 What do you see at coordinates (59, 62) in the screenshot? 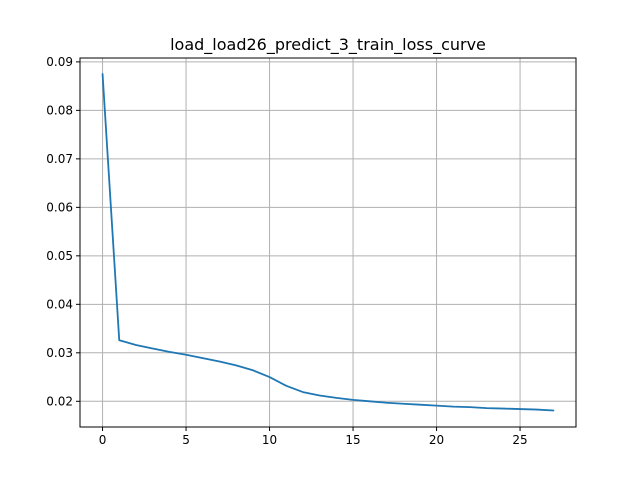
I see `y-tick-label: 0.09` at bounding box center [59, 62].